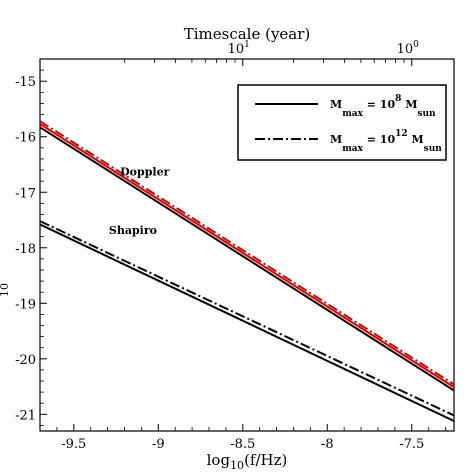  I want to click on x-axis-title-rest: (f/Hz), so click(265, 460).